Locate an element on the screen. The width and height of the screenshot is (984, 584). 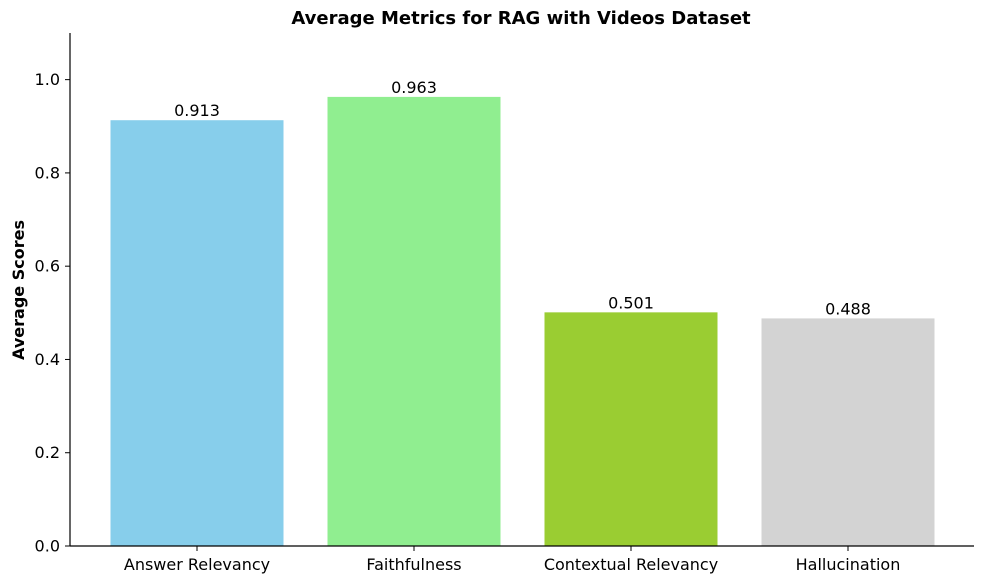
data-label: 0.501 is located at coordinates (631, 302).